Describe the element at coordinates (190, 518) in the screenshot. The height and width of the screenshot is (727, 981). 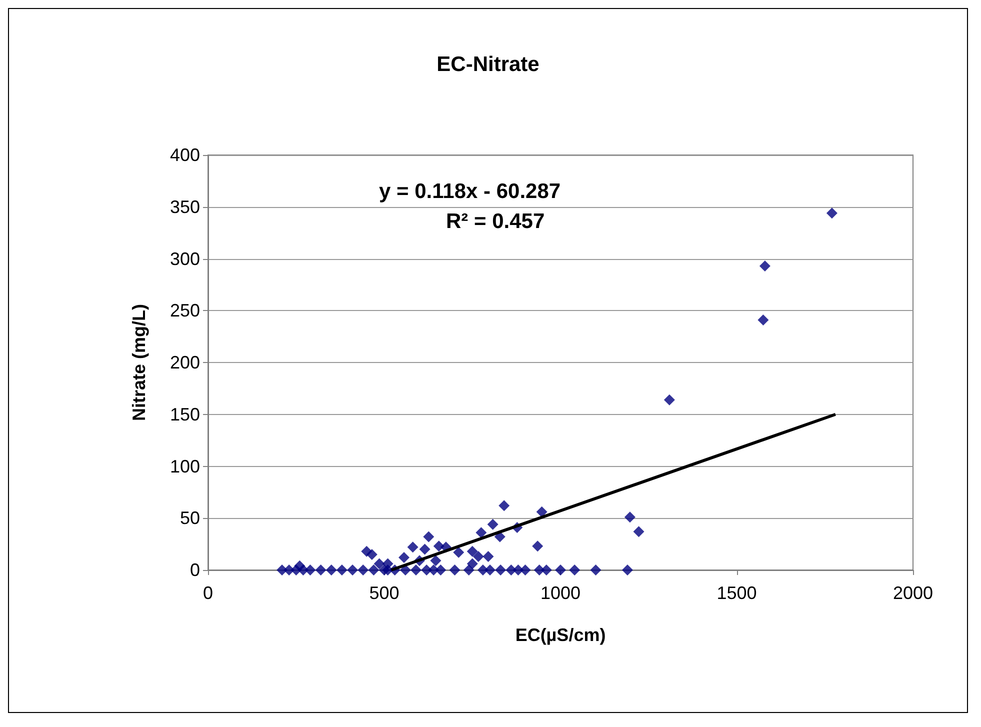
I see `y-tick-label: 50` at that location.